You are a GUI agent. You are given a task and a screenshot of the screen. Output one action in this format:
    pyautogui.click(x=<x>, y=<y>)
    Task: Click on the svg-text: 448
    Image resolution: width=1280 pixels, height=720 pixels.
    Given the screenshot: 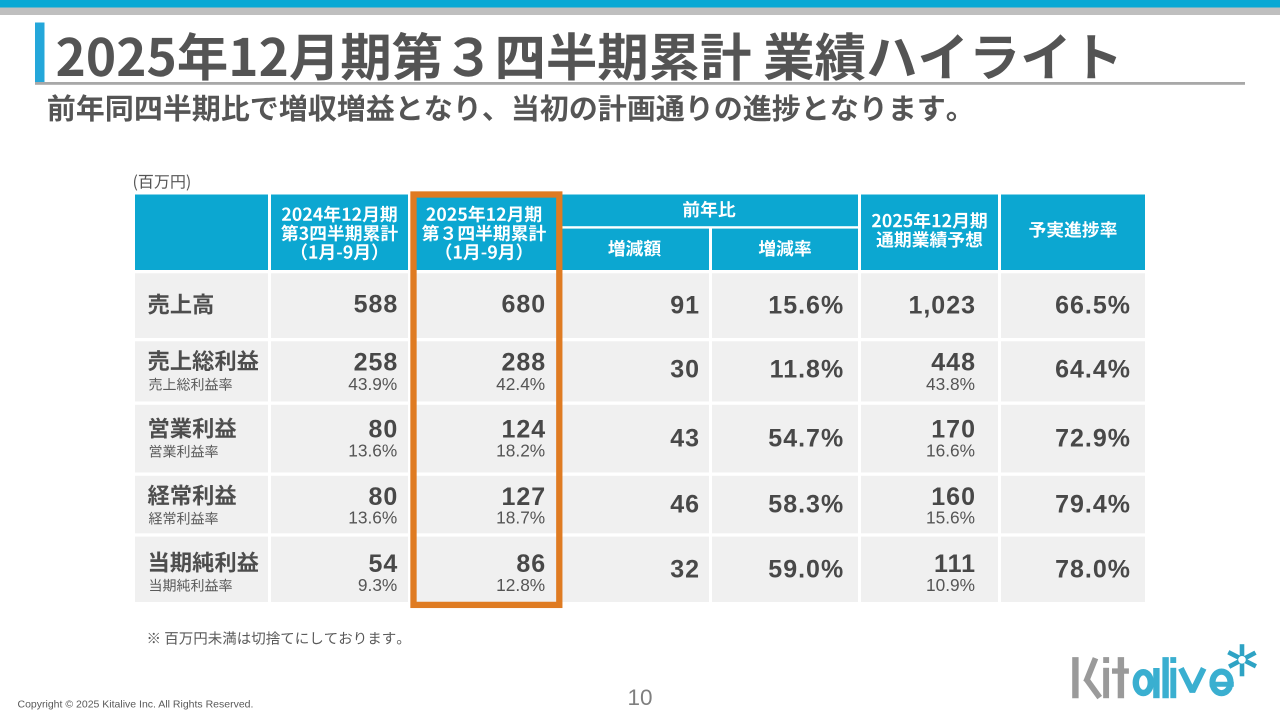 What is the action you would take?
    pyautogui.click(x=953, y=362)
    